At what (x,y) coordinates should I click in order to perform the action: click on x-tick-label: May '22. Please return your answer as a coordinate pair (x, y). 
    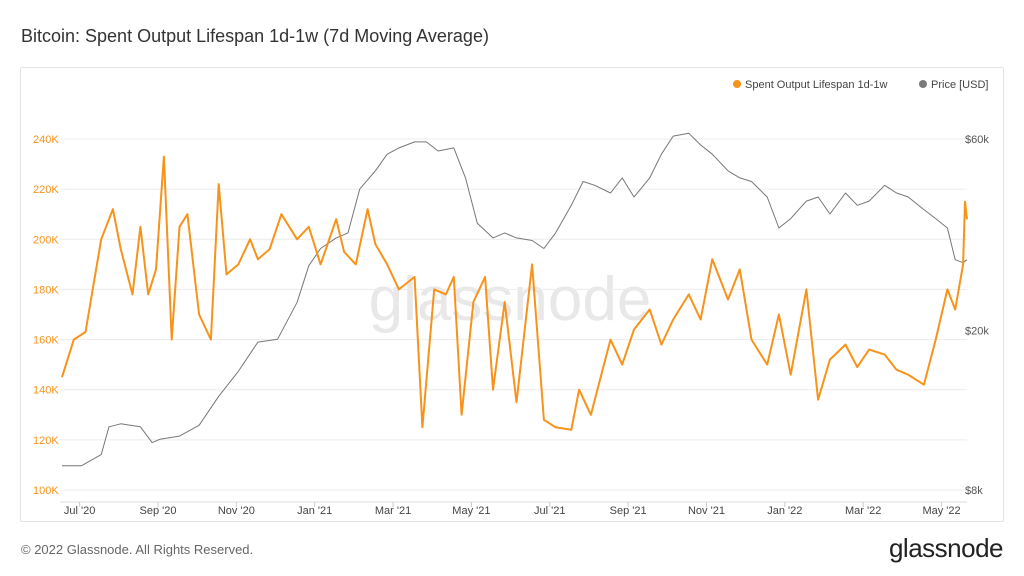
    Looking at the image, I should click on (941, 511).